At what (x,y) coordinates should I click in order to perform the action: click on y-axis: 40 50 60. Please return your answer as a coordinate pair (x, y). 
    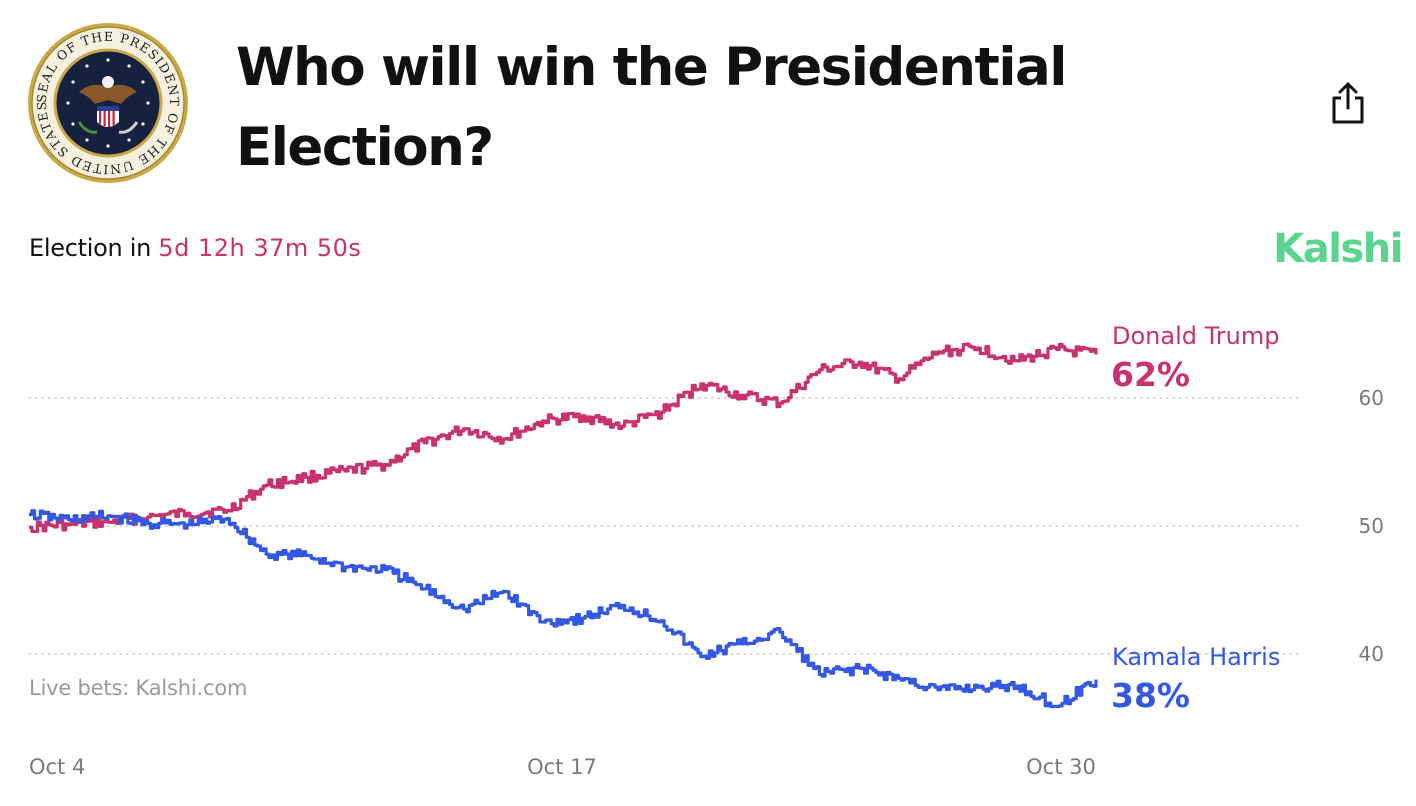
    Looking at the image, I should click on (1371, 526).